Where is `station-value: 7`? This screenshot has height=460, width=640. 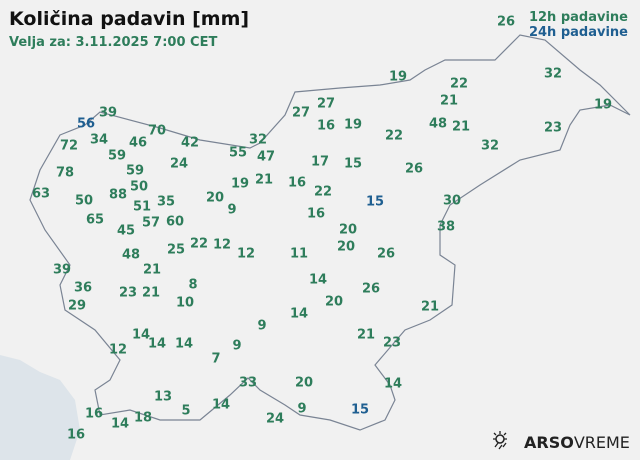
station-value: 7 is located at coordinates (216, 359).